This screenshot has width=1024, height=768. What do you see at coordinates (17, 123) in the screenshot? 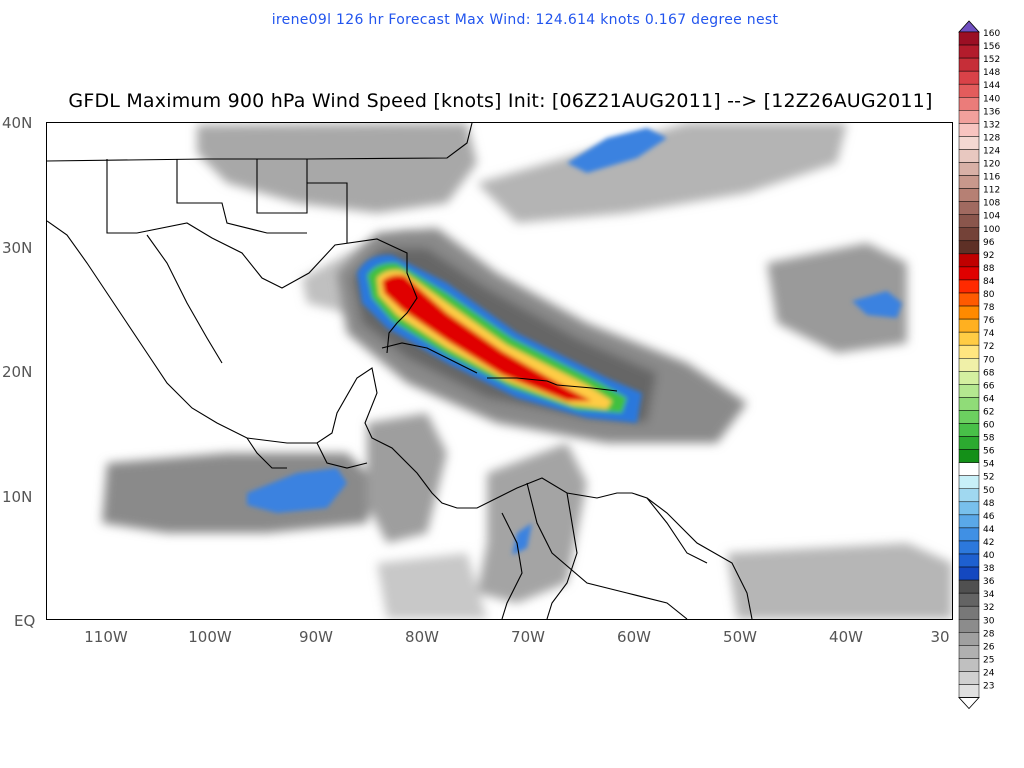
I see `lat-label-40n: 40N` at bounding box center [17, 123].